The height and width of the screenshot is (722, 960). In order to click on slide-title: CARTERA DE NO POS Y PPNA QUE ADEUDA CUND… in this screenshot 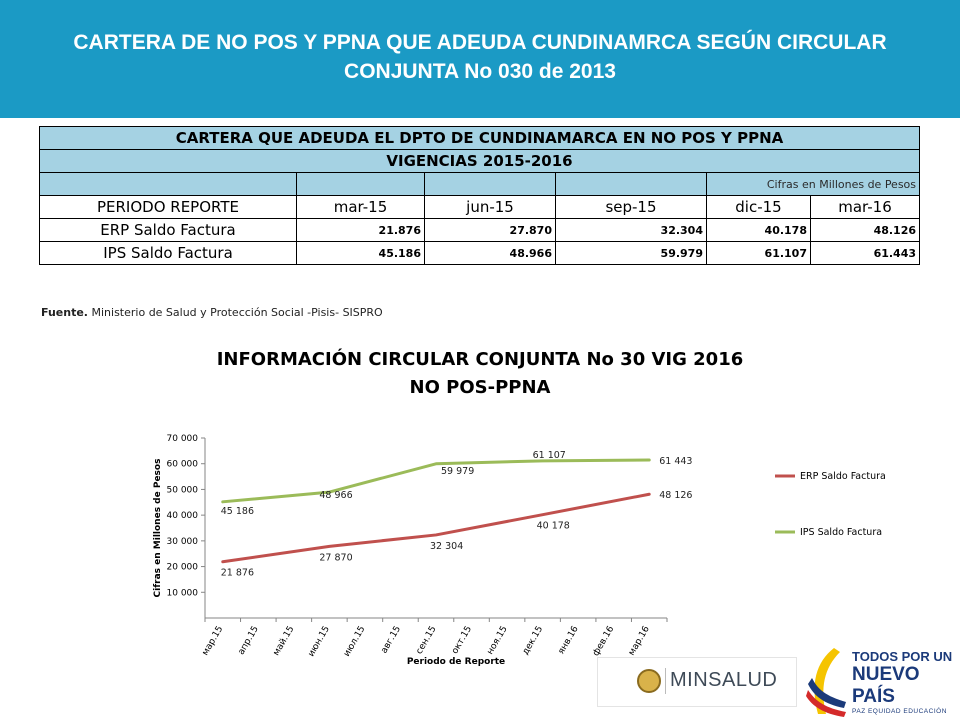, I will do `click(480, 57)`.